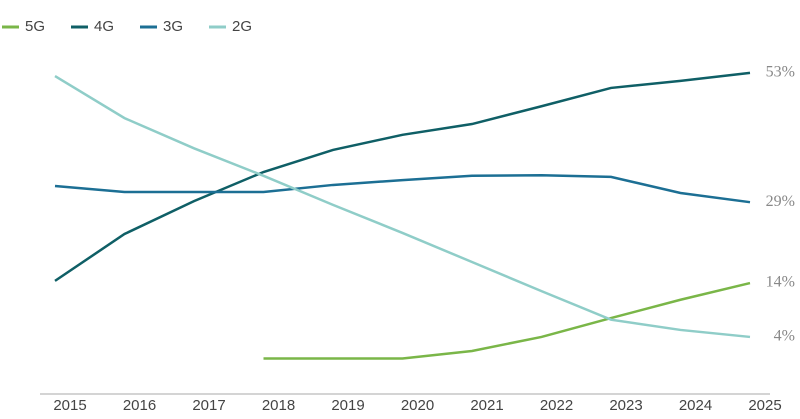  What do you see at coordinates (784, 336) in the screenshot?
I see `end-label: 4%` at bounding box center [784, 336].